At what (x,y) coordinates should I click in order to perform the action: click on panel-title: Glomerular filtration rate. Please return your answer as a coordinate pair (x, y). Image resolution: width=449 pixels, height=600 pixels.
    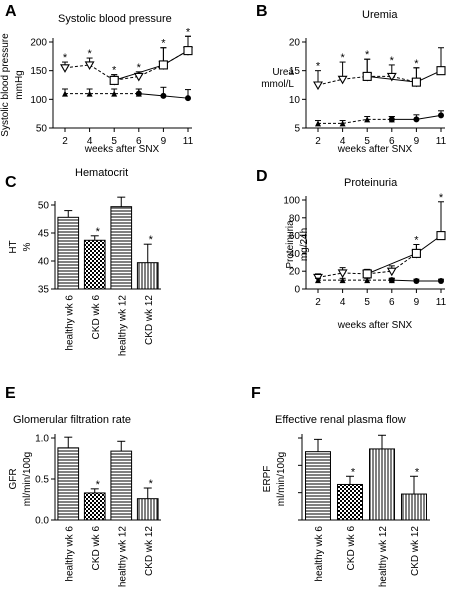
    Looking at the image, I should click on (72, 420).